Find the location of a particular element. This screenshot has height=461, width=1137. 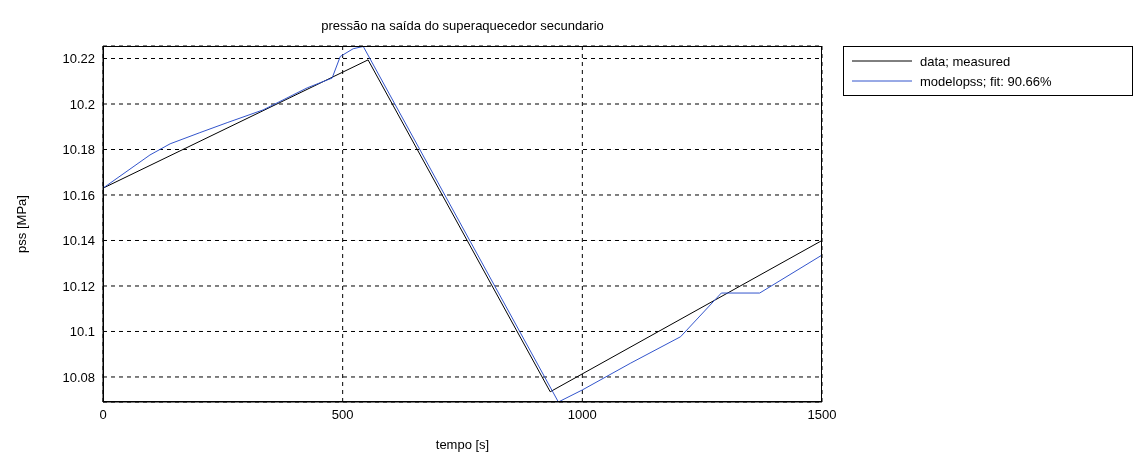

y-tick-label: 10.1 is located at coordinates (82, 332).